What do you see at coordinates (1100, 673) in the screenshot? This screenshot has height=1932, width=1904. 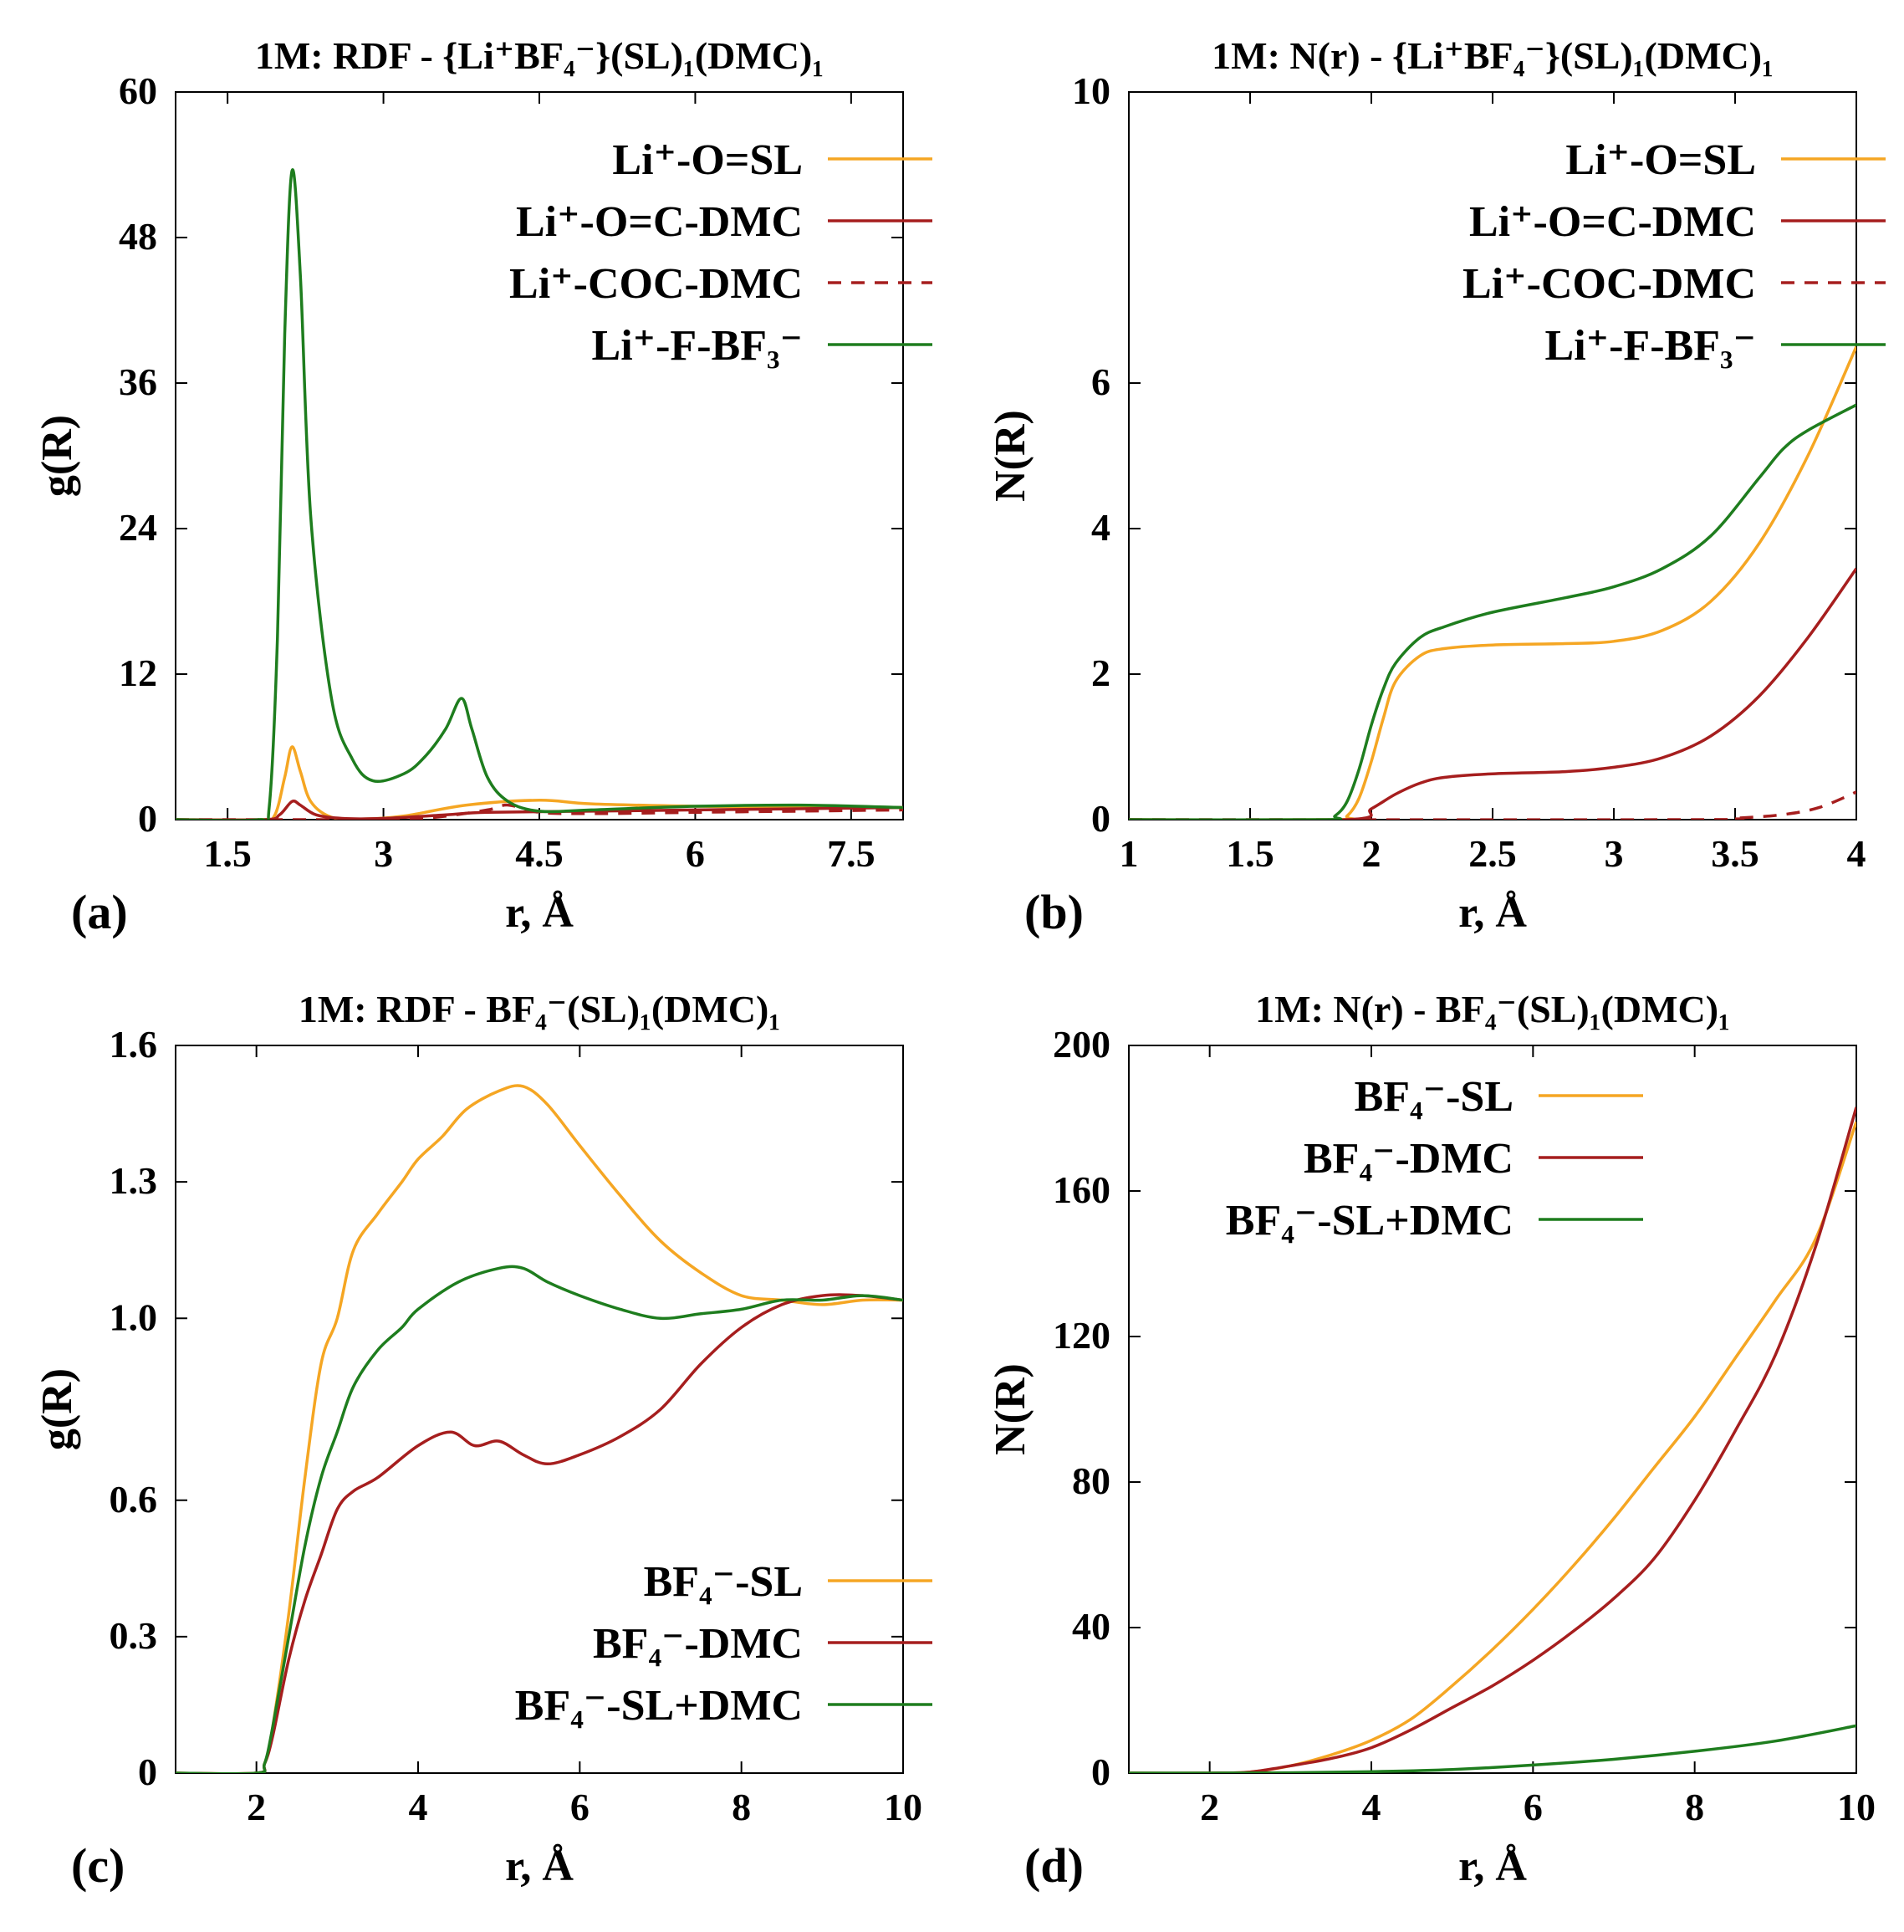 I see `y-tick-label: 2` at bounding box center [1100, 673].